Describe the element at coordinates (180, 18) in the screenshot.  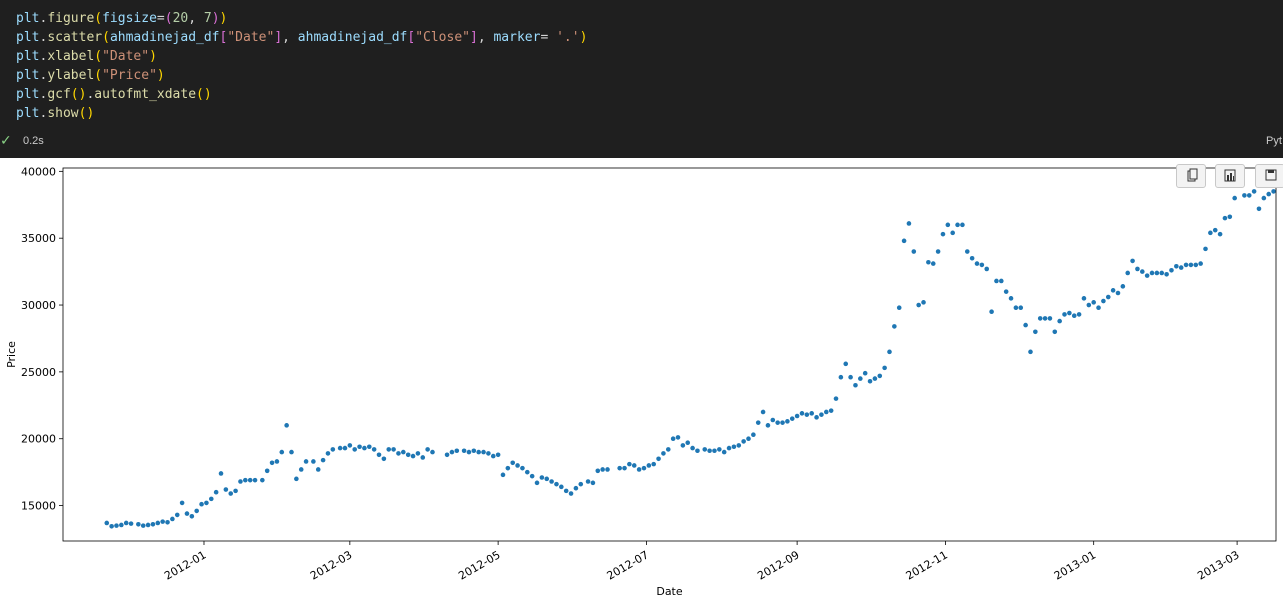
I see `code-token: 20` at that location.